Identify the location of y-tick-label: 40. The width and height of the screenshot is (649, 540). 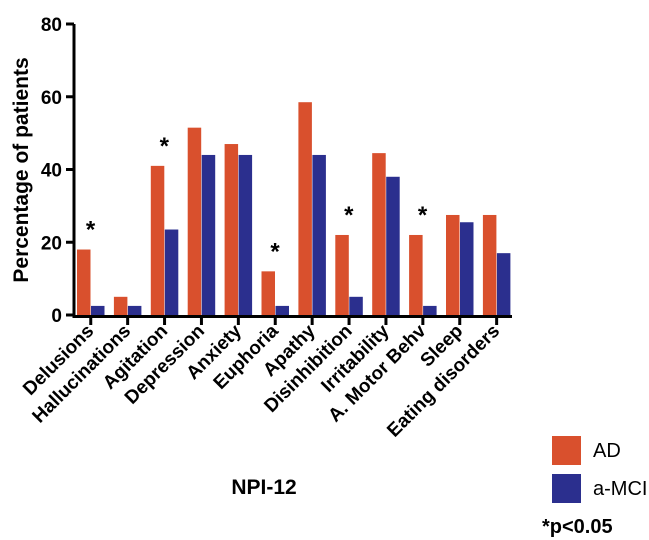
(51, 171).